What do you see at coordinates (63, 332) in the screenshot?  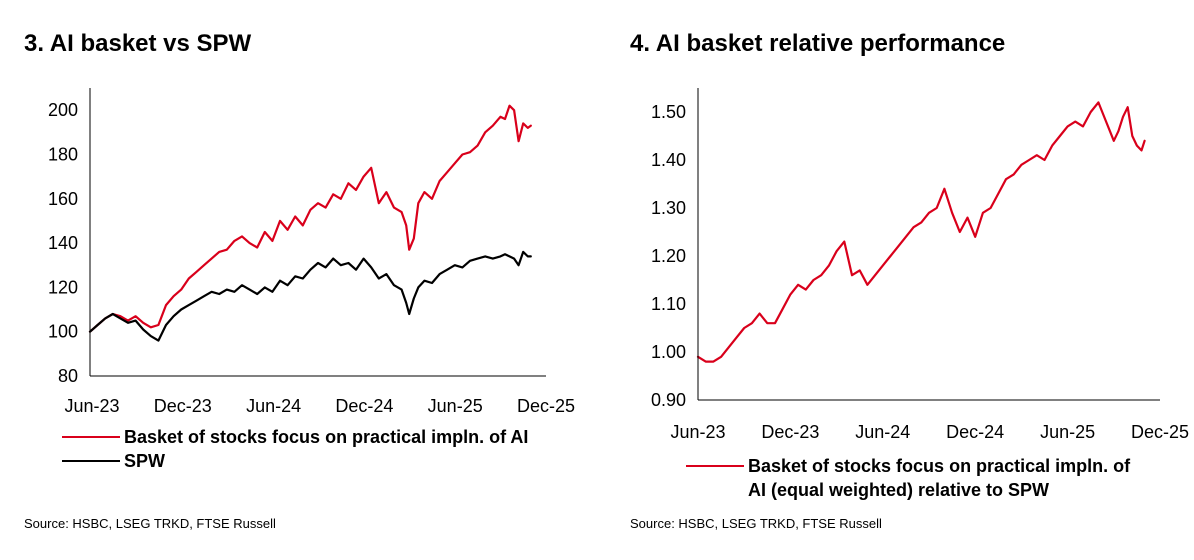 I see `left-y-tick-label: 100` at bounding box center [63, 332].